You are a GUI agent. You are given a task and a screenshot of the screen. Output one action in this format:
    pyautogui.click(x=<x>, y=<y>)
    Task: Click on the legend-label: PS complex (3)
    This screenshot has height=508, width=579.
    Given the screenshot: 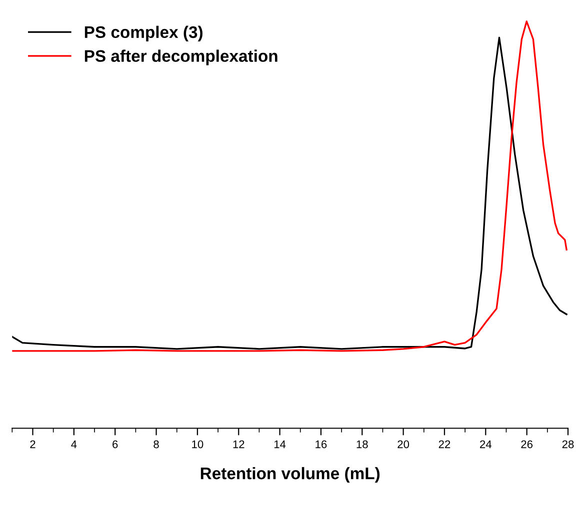 What is the action you would take?
    pyautogui.click(x=143, y=34)
    